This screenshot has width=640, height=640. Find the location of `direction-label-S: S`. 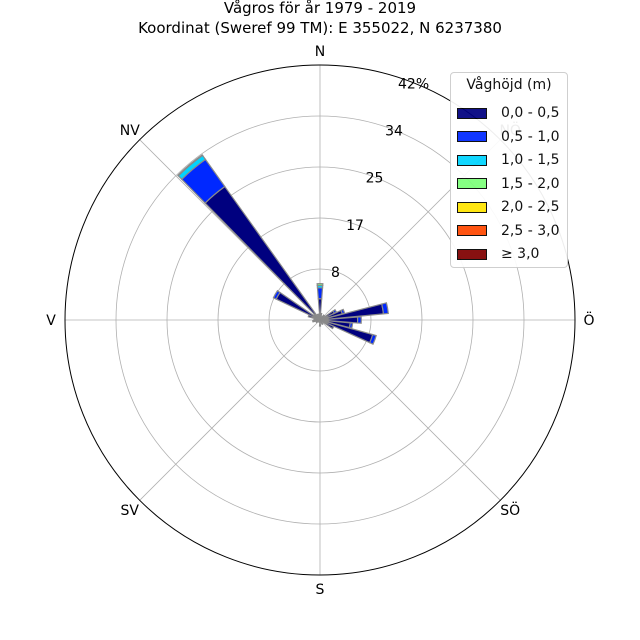

direction-label-S: S is located at coordinates (320, 590).